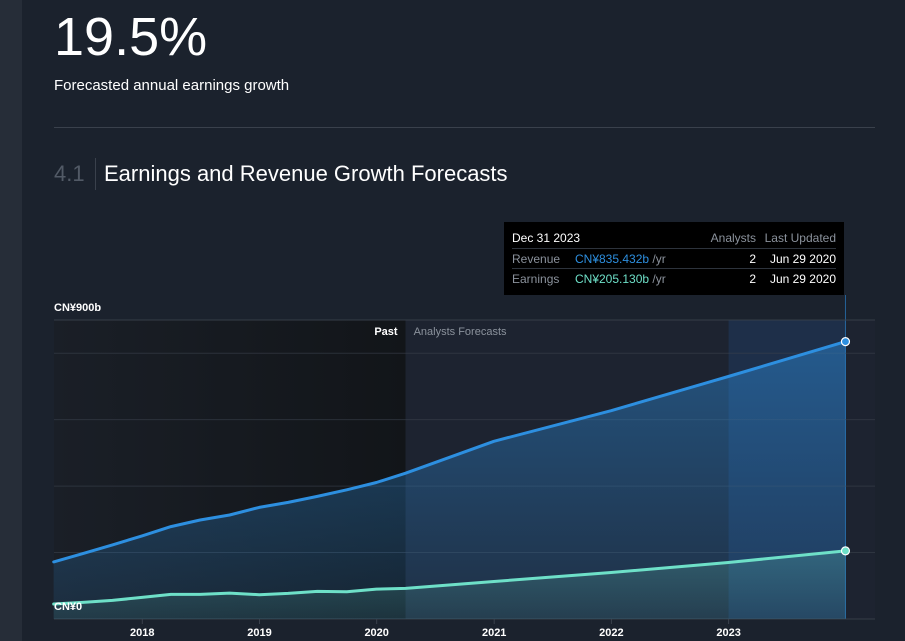  What do you see at coordinates (733, 238) in the screenshot?
I see `tooltip-col-analysts: Analysts` at bounding box center [733, 238].